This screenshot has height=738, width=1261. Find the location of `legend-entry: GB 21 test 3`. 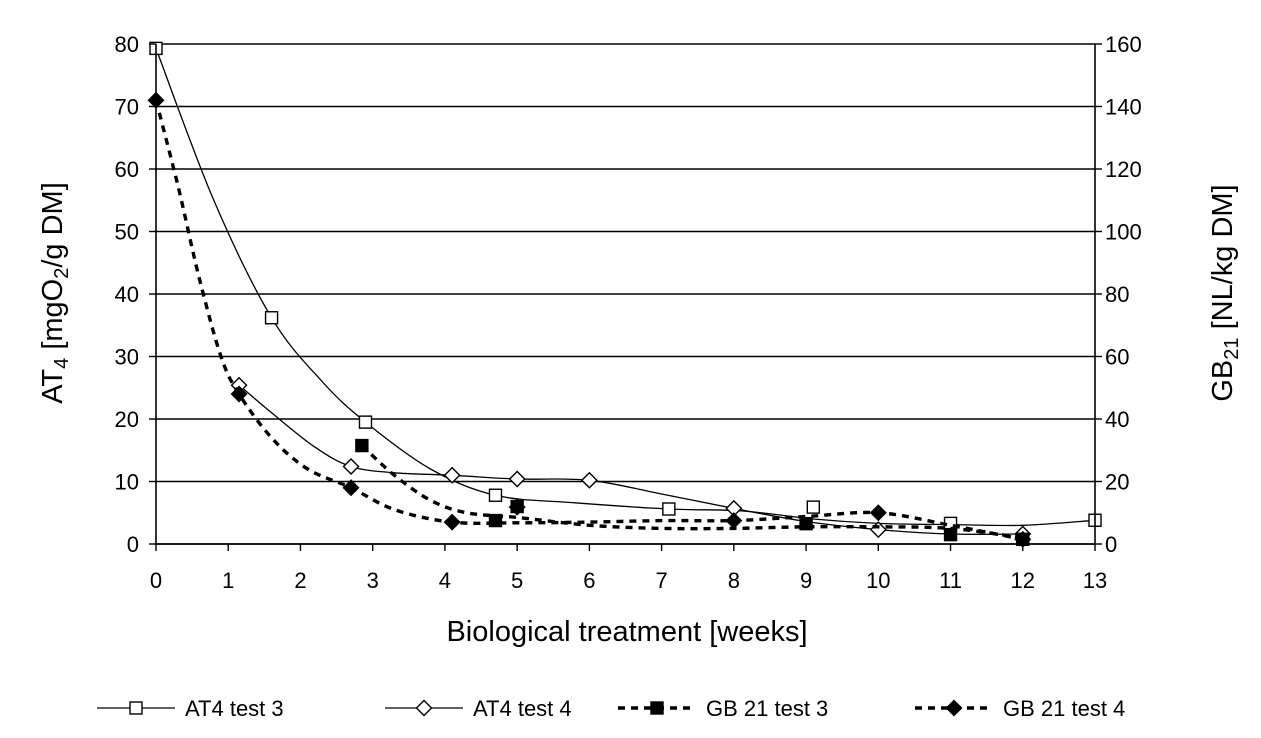

legend-entry: GB 21 test 3 is located at coordinates (723, 708).